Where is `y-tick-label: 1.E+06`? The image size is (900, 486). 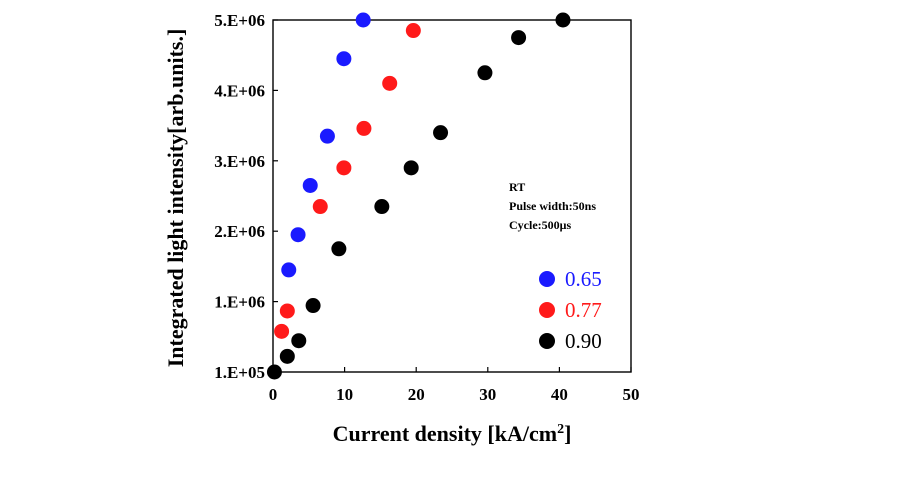 y-tick-label: 1.E+06 is located at coordinates (239, 302).